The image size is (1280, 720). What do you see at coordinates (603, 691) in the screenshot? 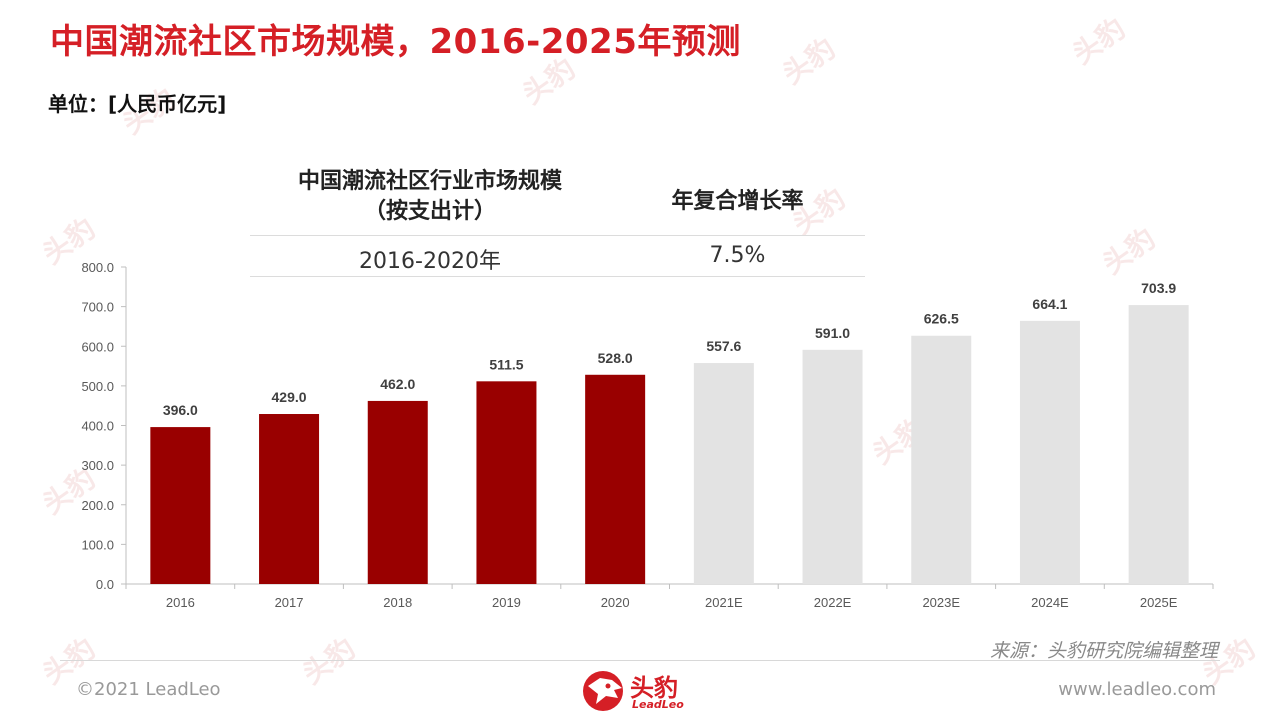
I see `leopard-icon` at bounding box center [603, 691].